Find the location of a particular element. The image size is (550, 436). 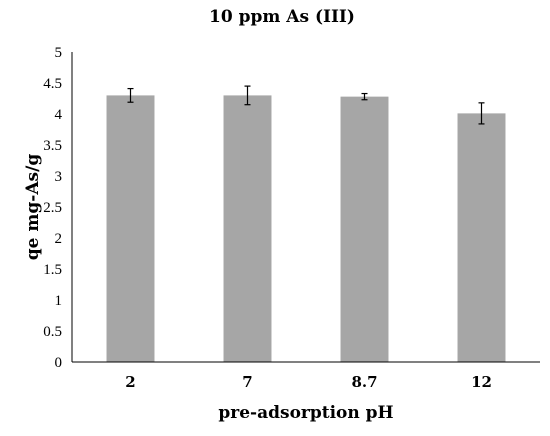

x-tick-label: 2 is located at coordinates (130, 382).